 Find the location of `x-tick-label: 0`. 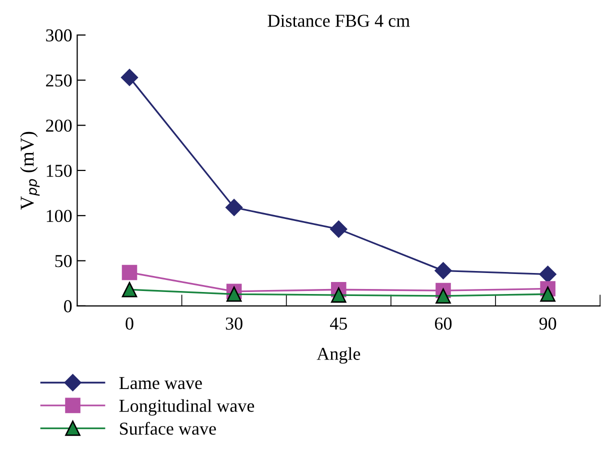

x-tick-label: 0 is located at coordinates (130, 324).